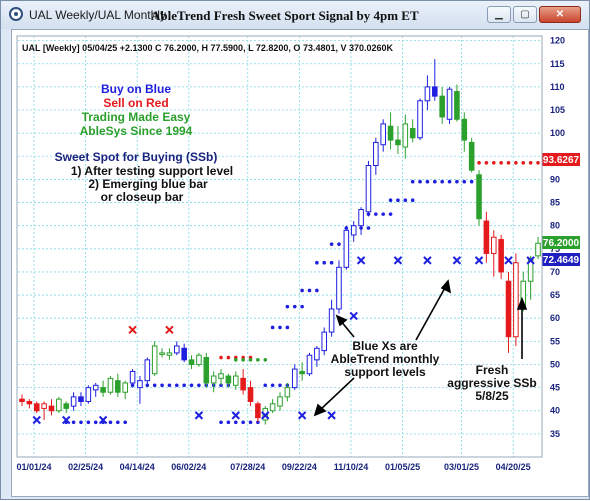 This screenshot has height=501, width=590. Describe the element at coordinates (137, 467) in the screenshot. I see `x-tick-label: 04/14/24` at that location.